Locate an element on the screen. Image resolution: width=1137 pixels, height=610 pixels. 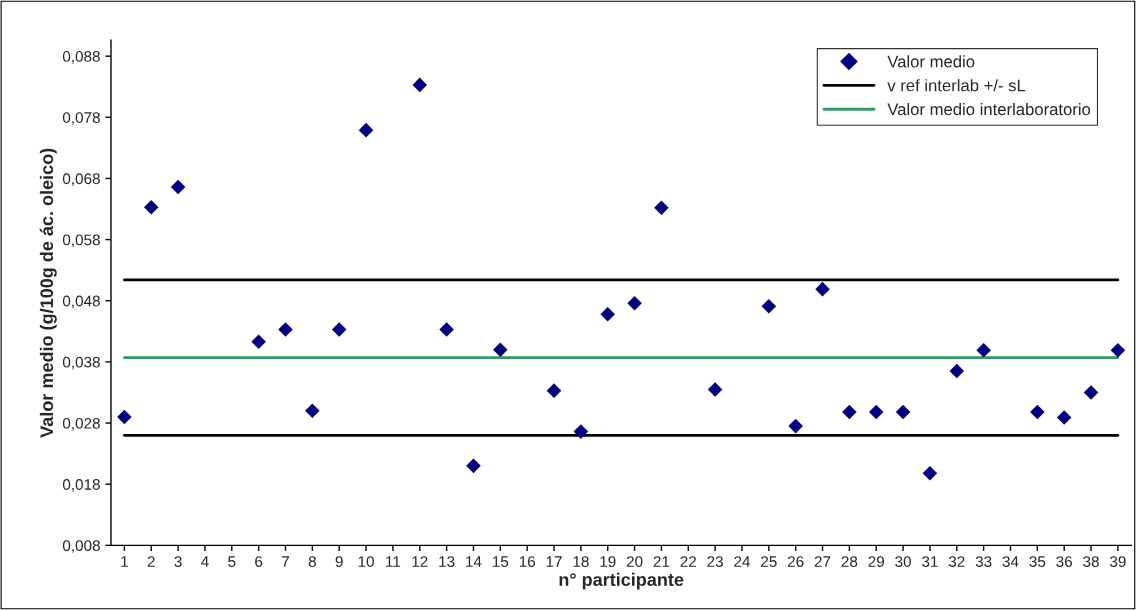
x-tick-label: 17 is located at coordinates (554, 561).